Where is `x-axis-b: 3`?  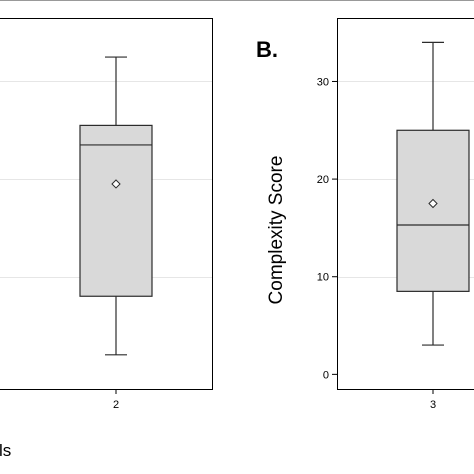
x-axis-b: 3 is located at coordinates (433, 400).